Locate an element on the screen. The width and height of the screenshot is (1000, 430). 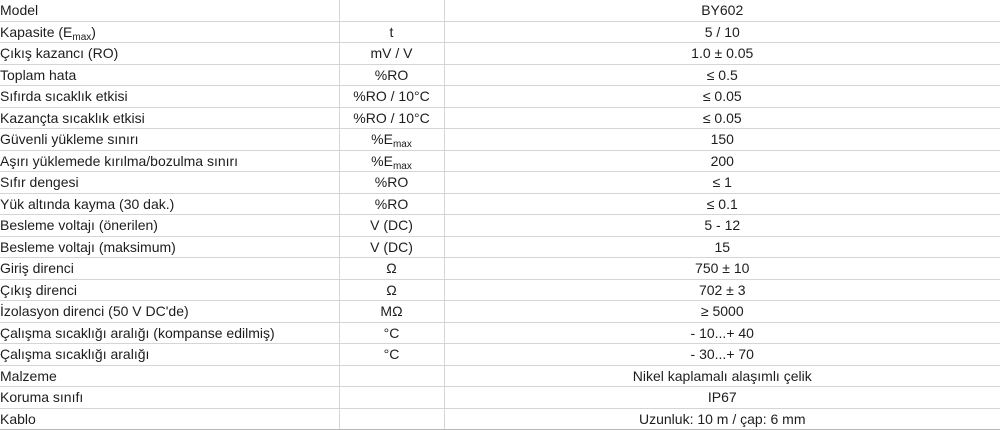
param-value: 702 ± 3 is located at coordinates (722, 290).